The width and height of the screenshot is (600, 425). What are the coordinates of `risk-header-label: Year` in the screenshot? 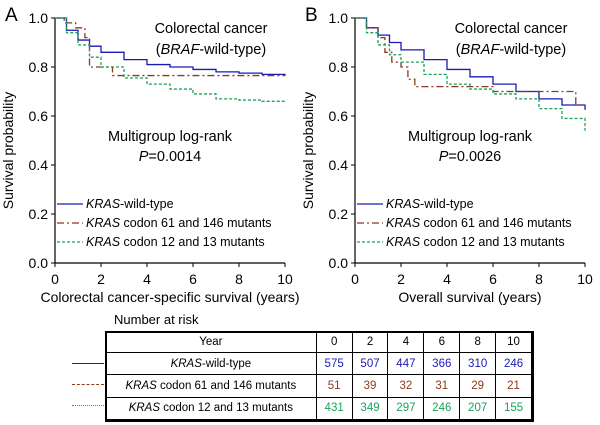 It's located at (211, 342).